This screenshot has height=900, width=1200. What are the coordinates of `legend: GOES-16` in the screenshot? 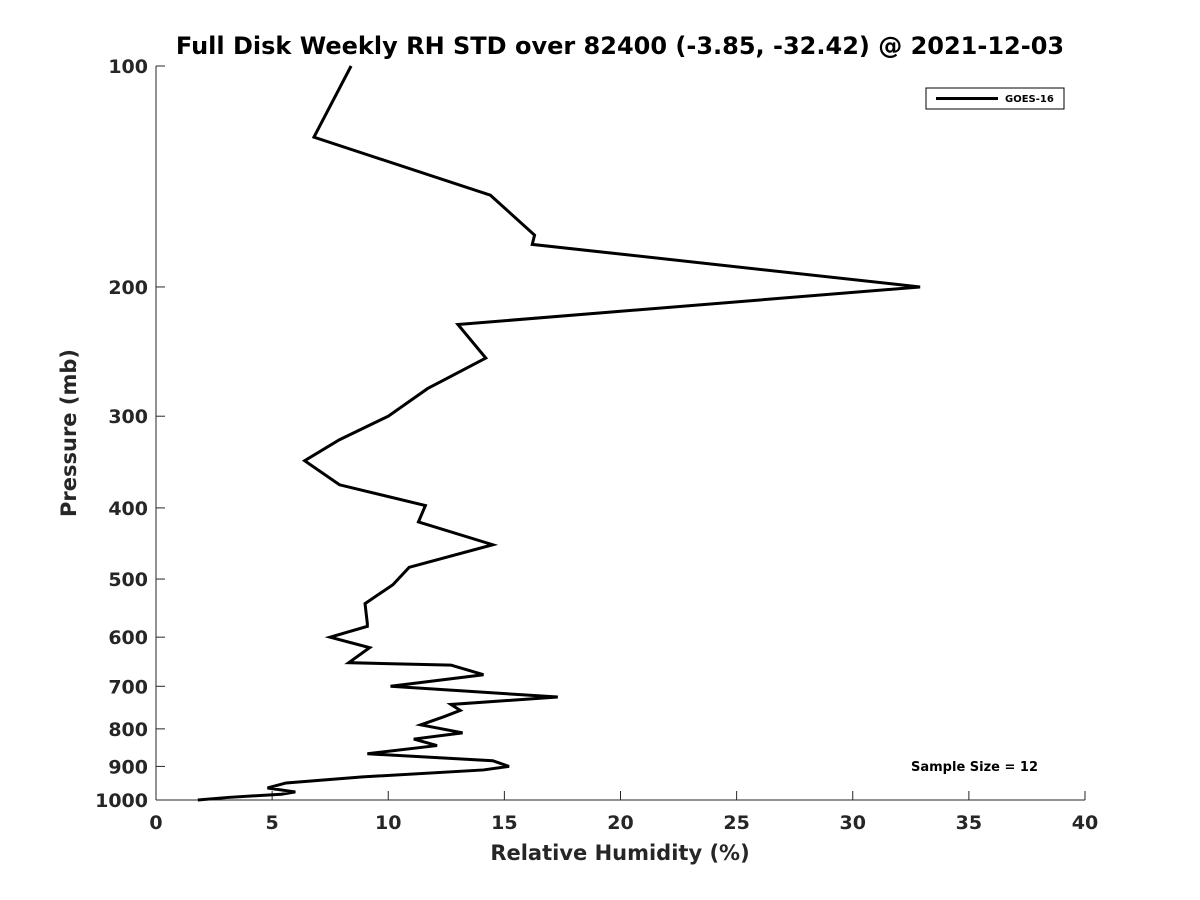 It's located at (995, 98).